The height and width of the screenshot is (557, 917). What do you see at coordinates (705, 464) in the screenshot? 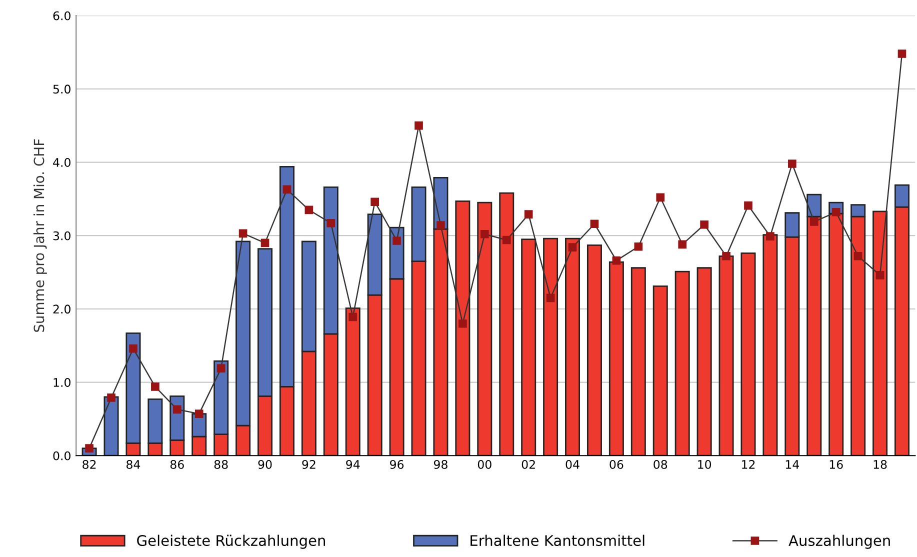
I see `x-tick-label: 10` at bounding box center [705, 464].